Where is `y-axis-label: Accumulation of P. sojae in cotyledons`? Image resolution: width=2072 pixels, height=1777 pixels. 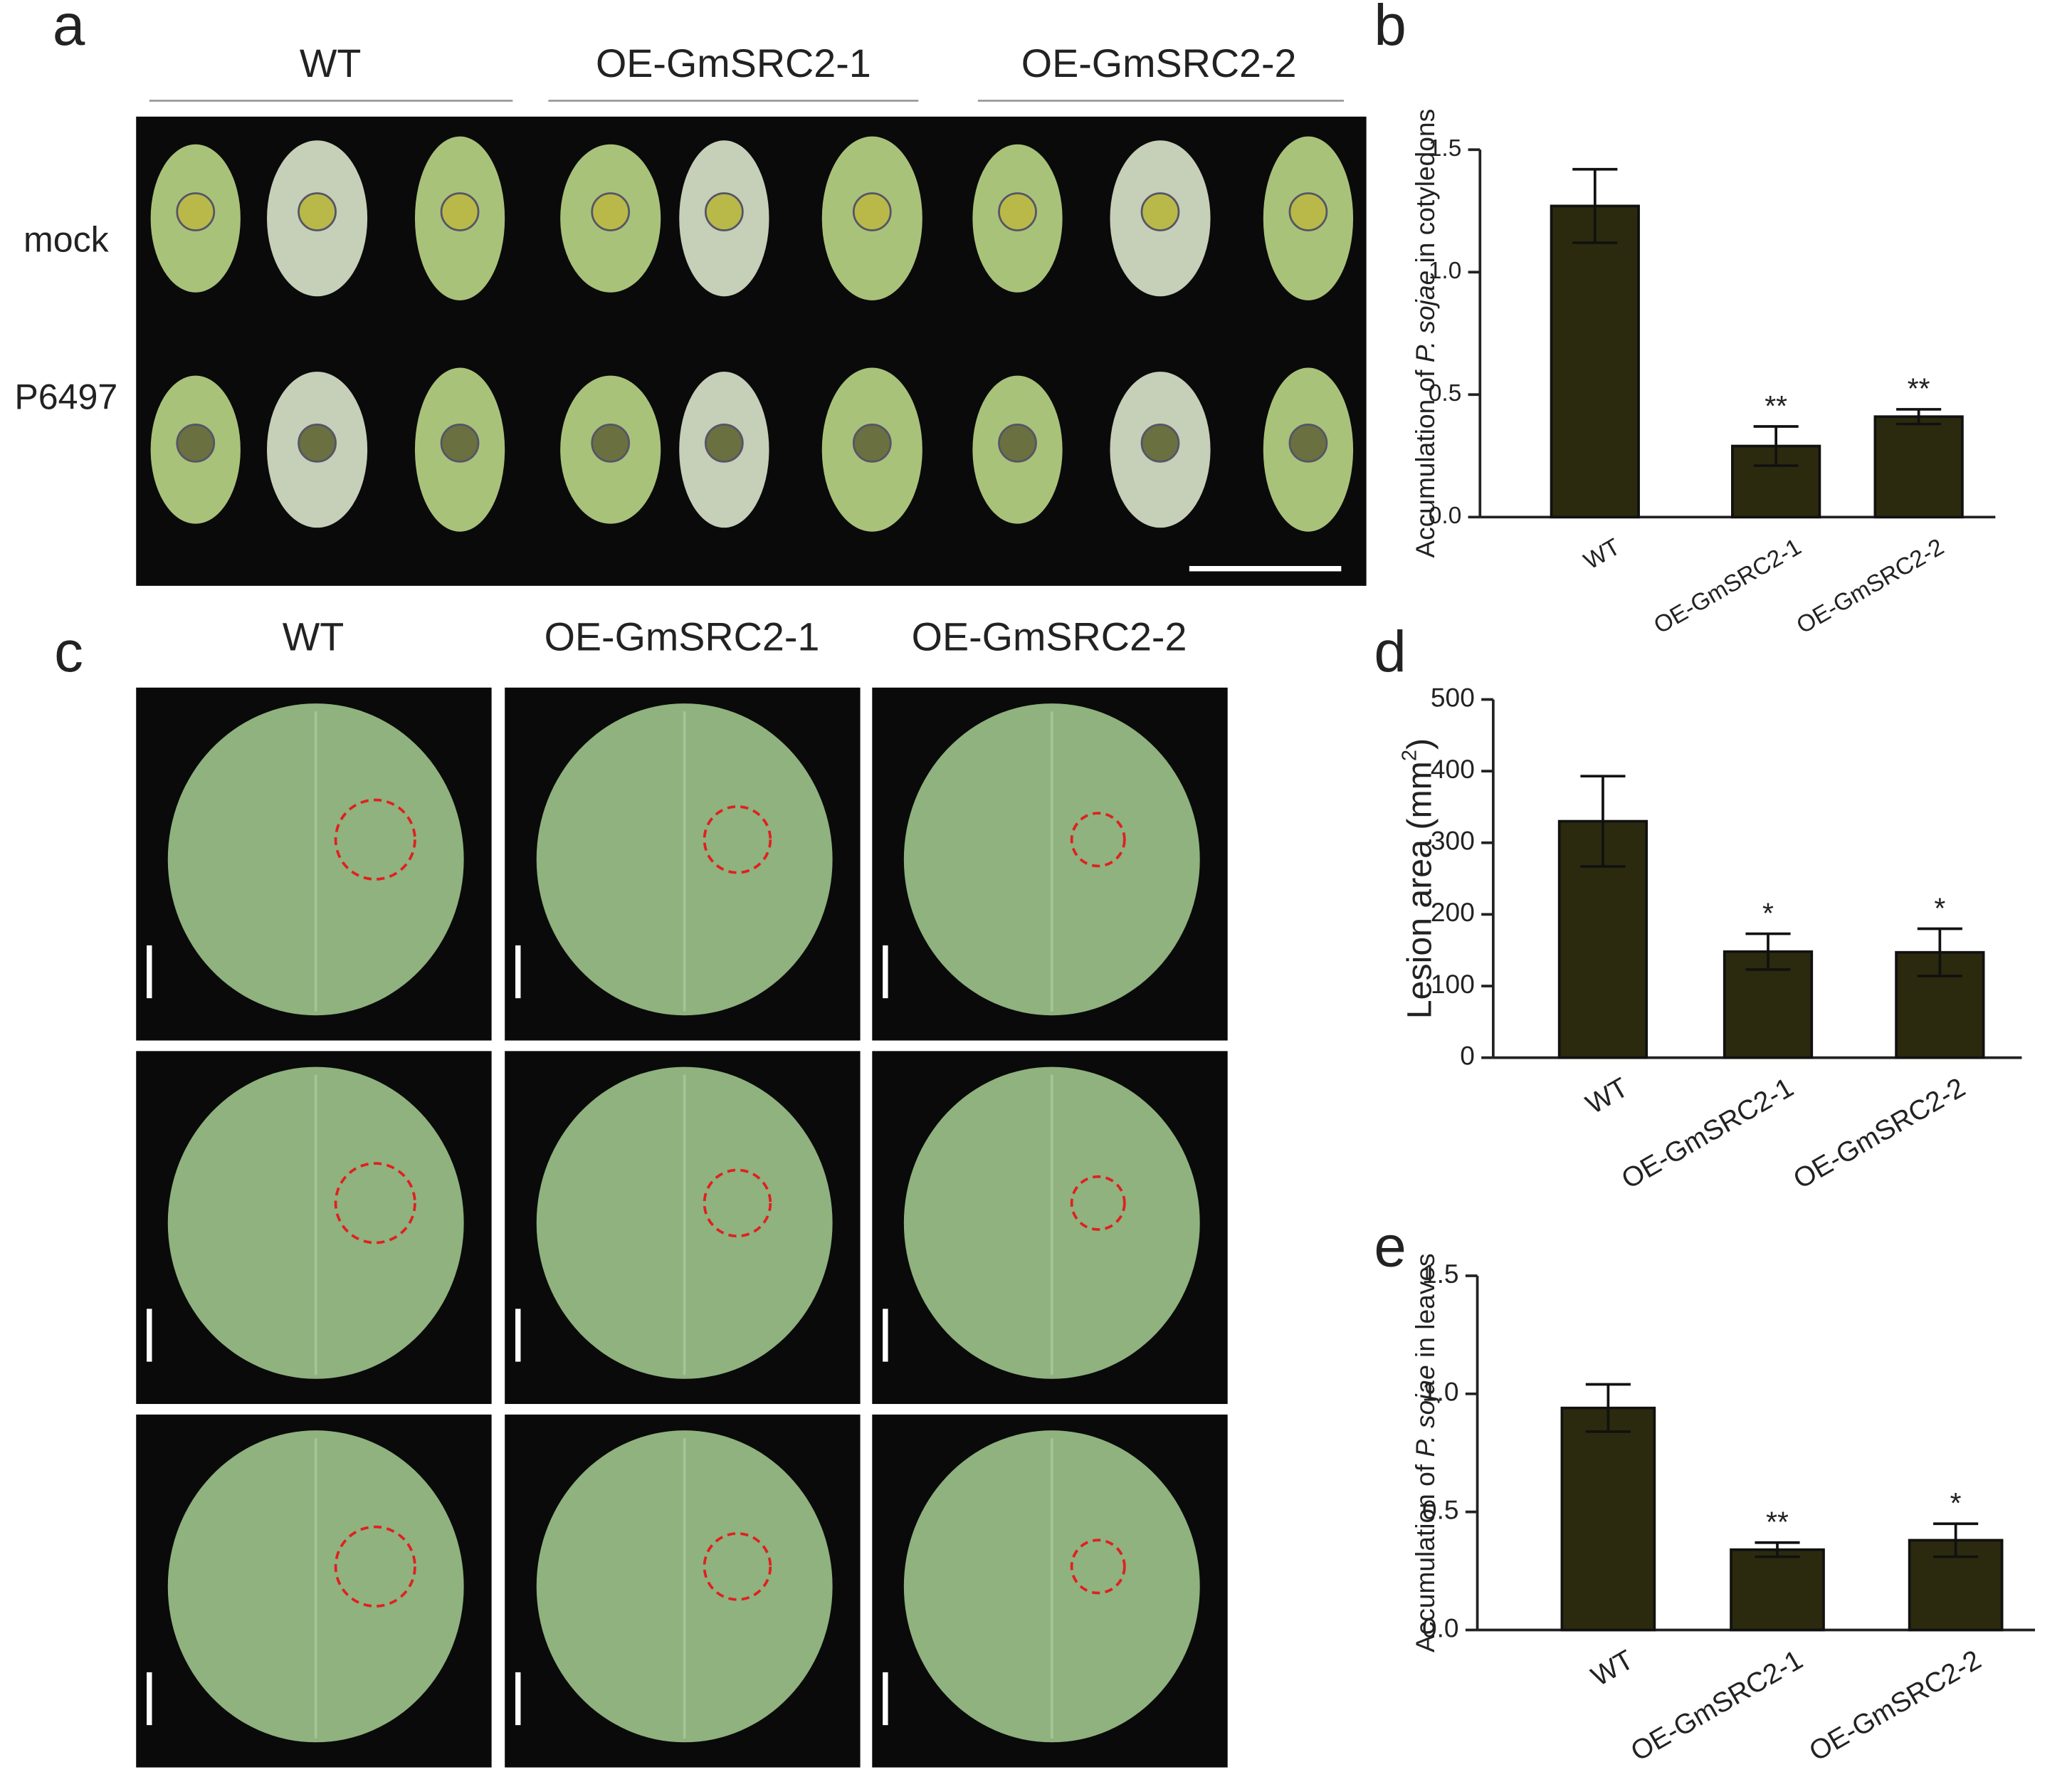
y-axis-label: Accumulation of P. sojae in cotyledons is located at coordinates (1425, 333).